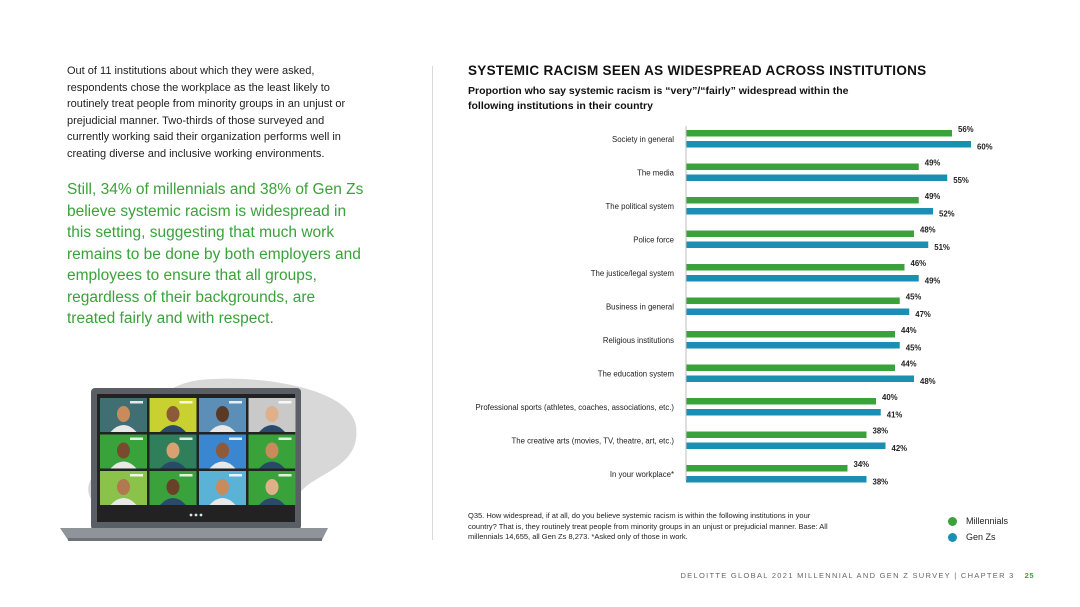  What do you see at coordinates (942, 247) in the screenshot?
I see `data-label: 51%` at bounding box center [942, 247].